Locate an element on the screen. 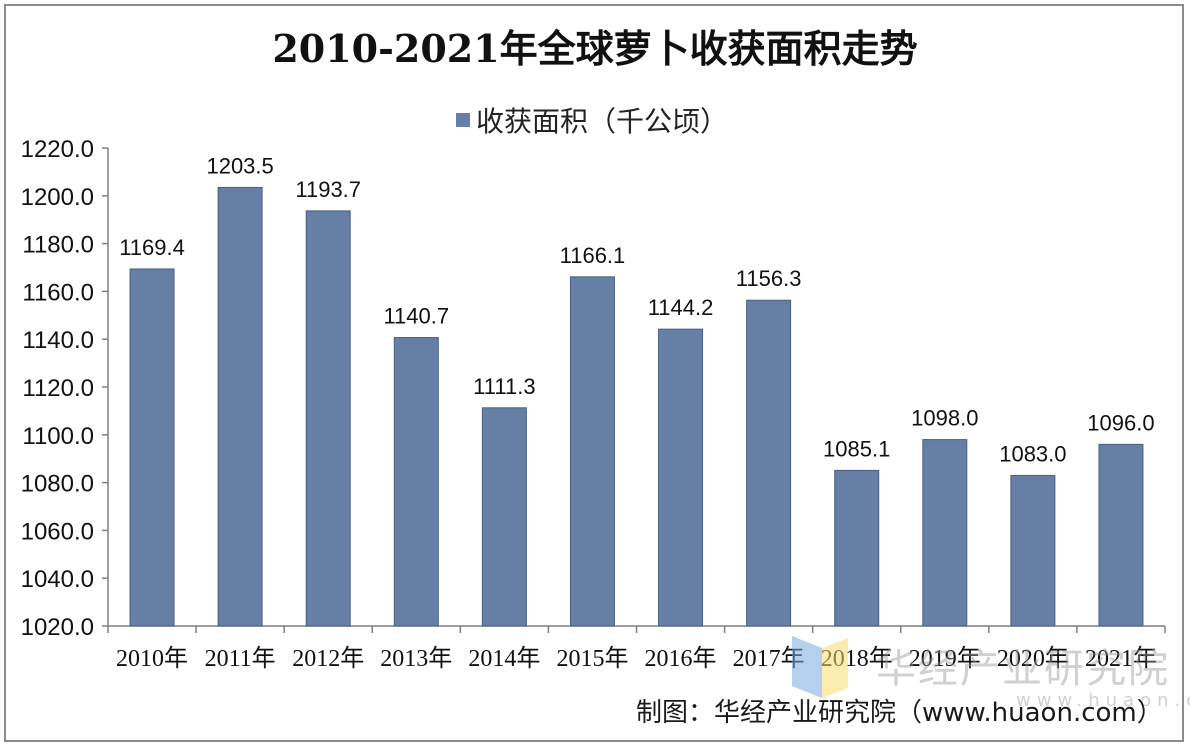  x-tick-label: 2016年 is located at coordinates (681, 658).